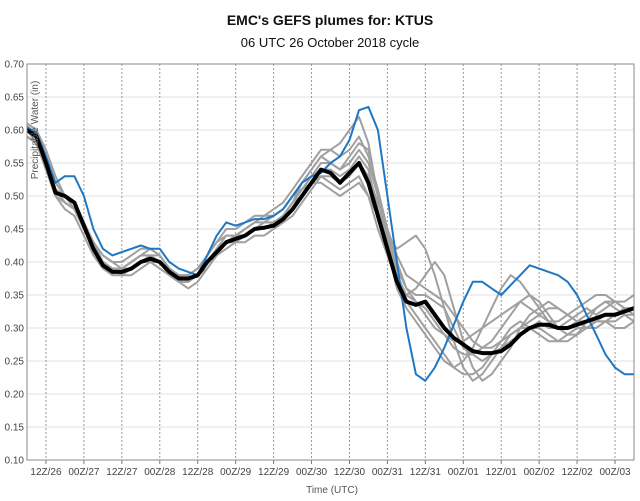  What do you see at coordinates (15, 395) in the screenshot?
I see `y-tick-label: 0.20` at bounding box center [15, 395].